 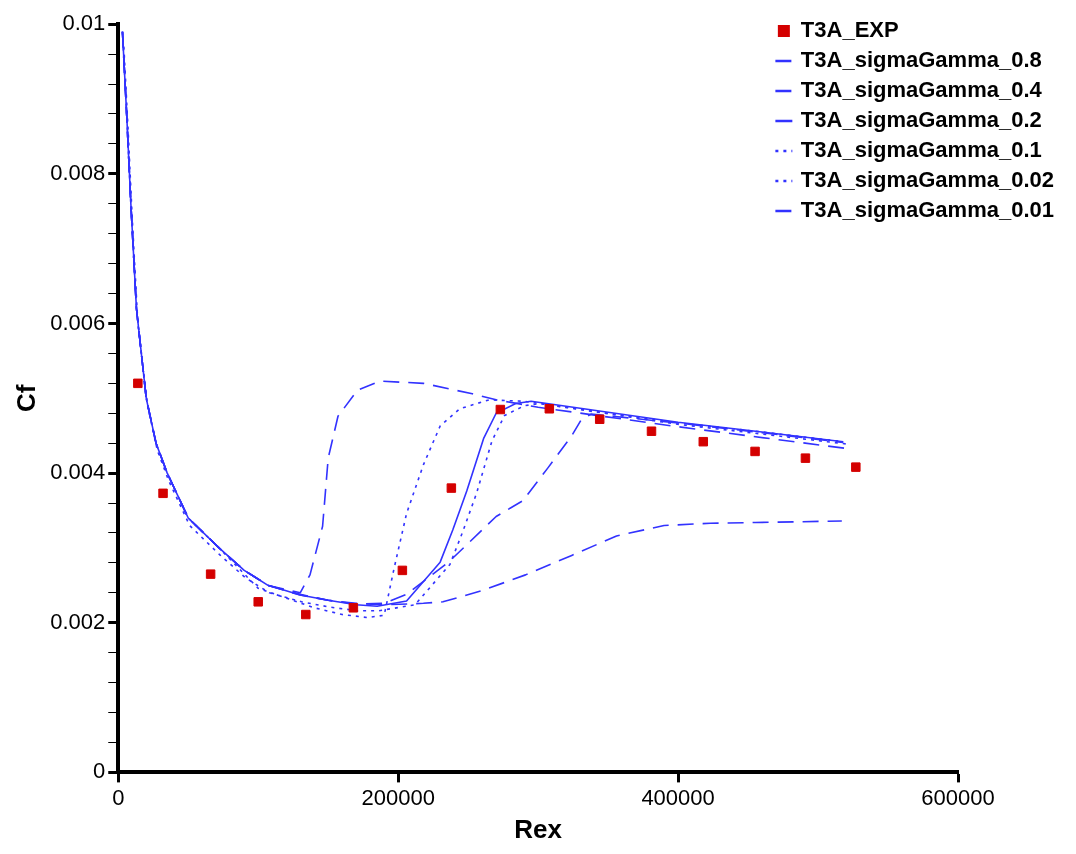 I want to click on y-tick-label: 0.008, so click(x=78, y=172).